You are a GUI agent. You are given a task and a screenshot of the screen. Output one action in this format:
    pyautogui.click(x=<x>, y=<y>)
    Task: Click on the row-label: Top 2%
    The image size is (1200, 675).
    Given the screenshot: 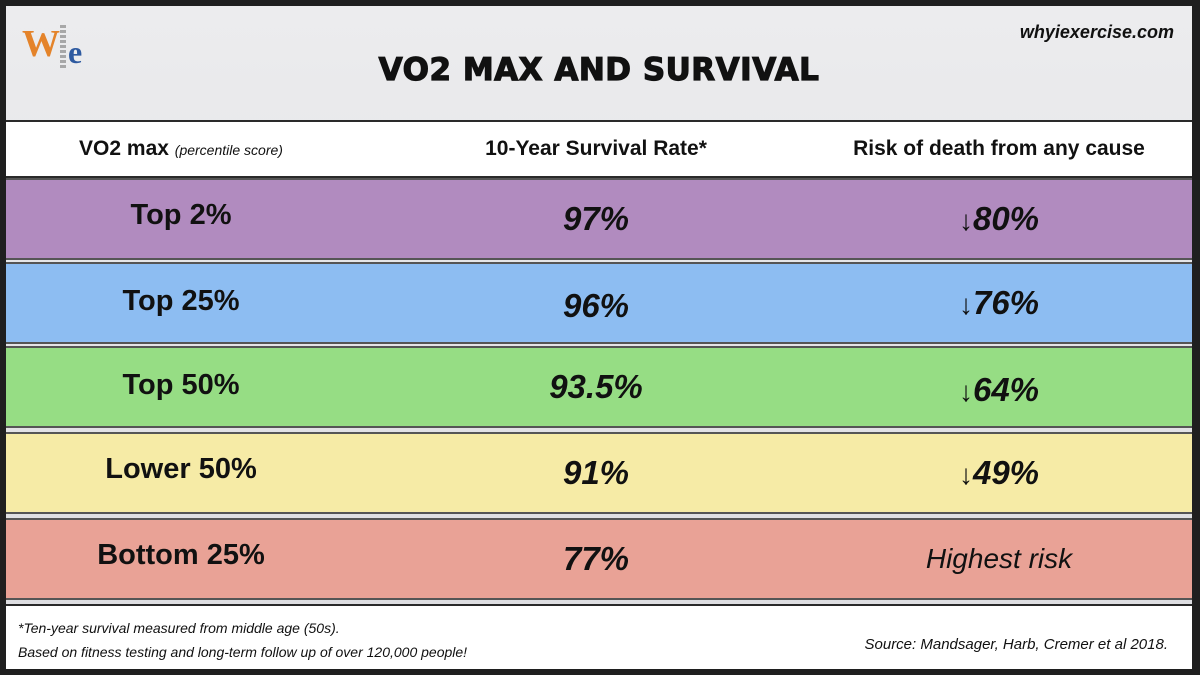 What is the action you would take?
    pyautogui.click(x=181, y=214)
    